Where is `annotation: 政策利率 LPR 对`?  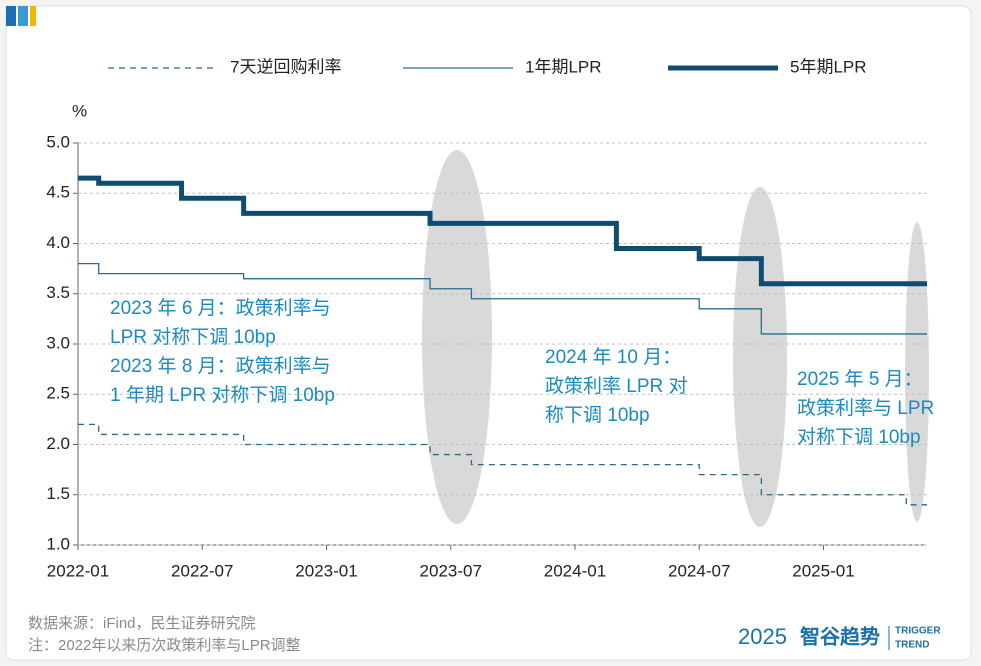 annotation: 政策利率 LPR 对 is located at coordinates (616, 386).